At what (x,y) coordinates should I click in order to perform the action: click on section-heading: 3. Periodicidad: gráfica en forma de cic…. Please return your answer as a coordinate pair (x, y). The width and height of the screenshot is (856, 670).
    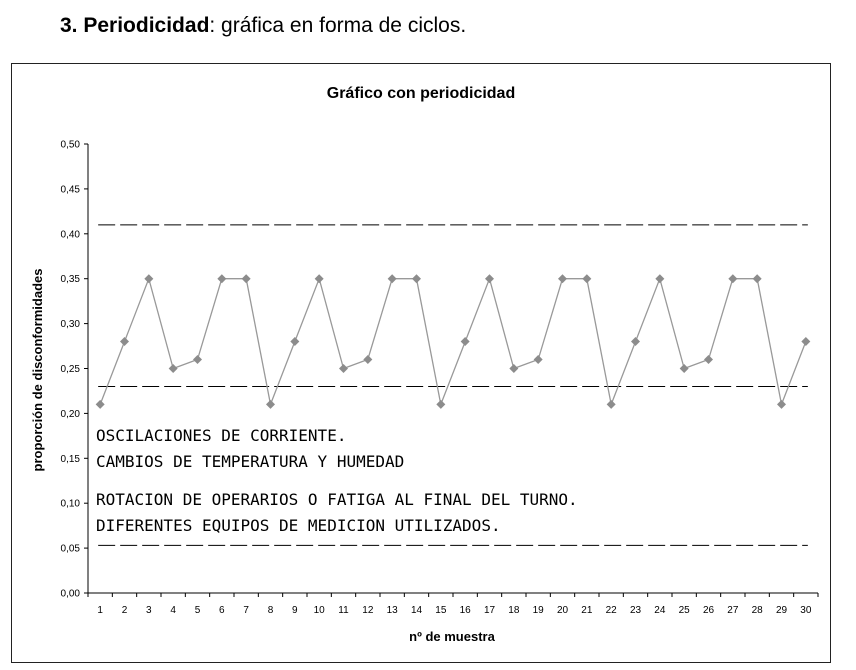
    Looking at the image, I should click on (263, 26).